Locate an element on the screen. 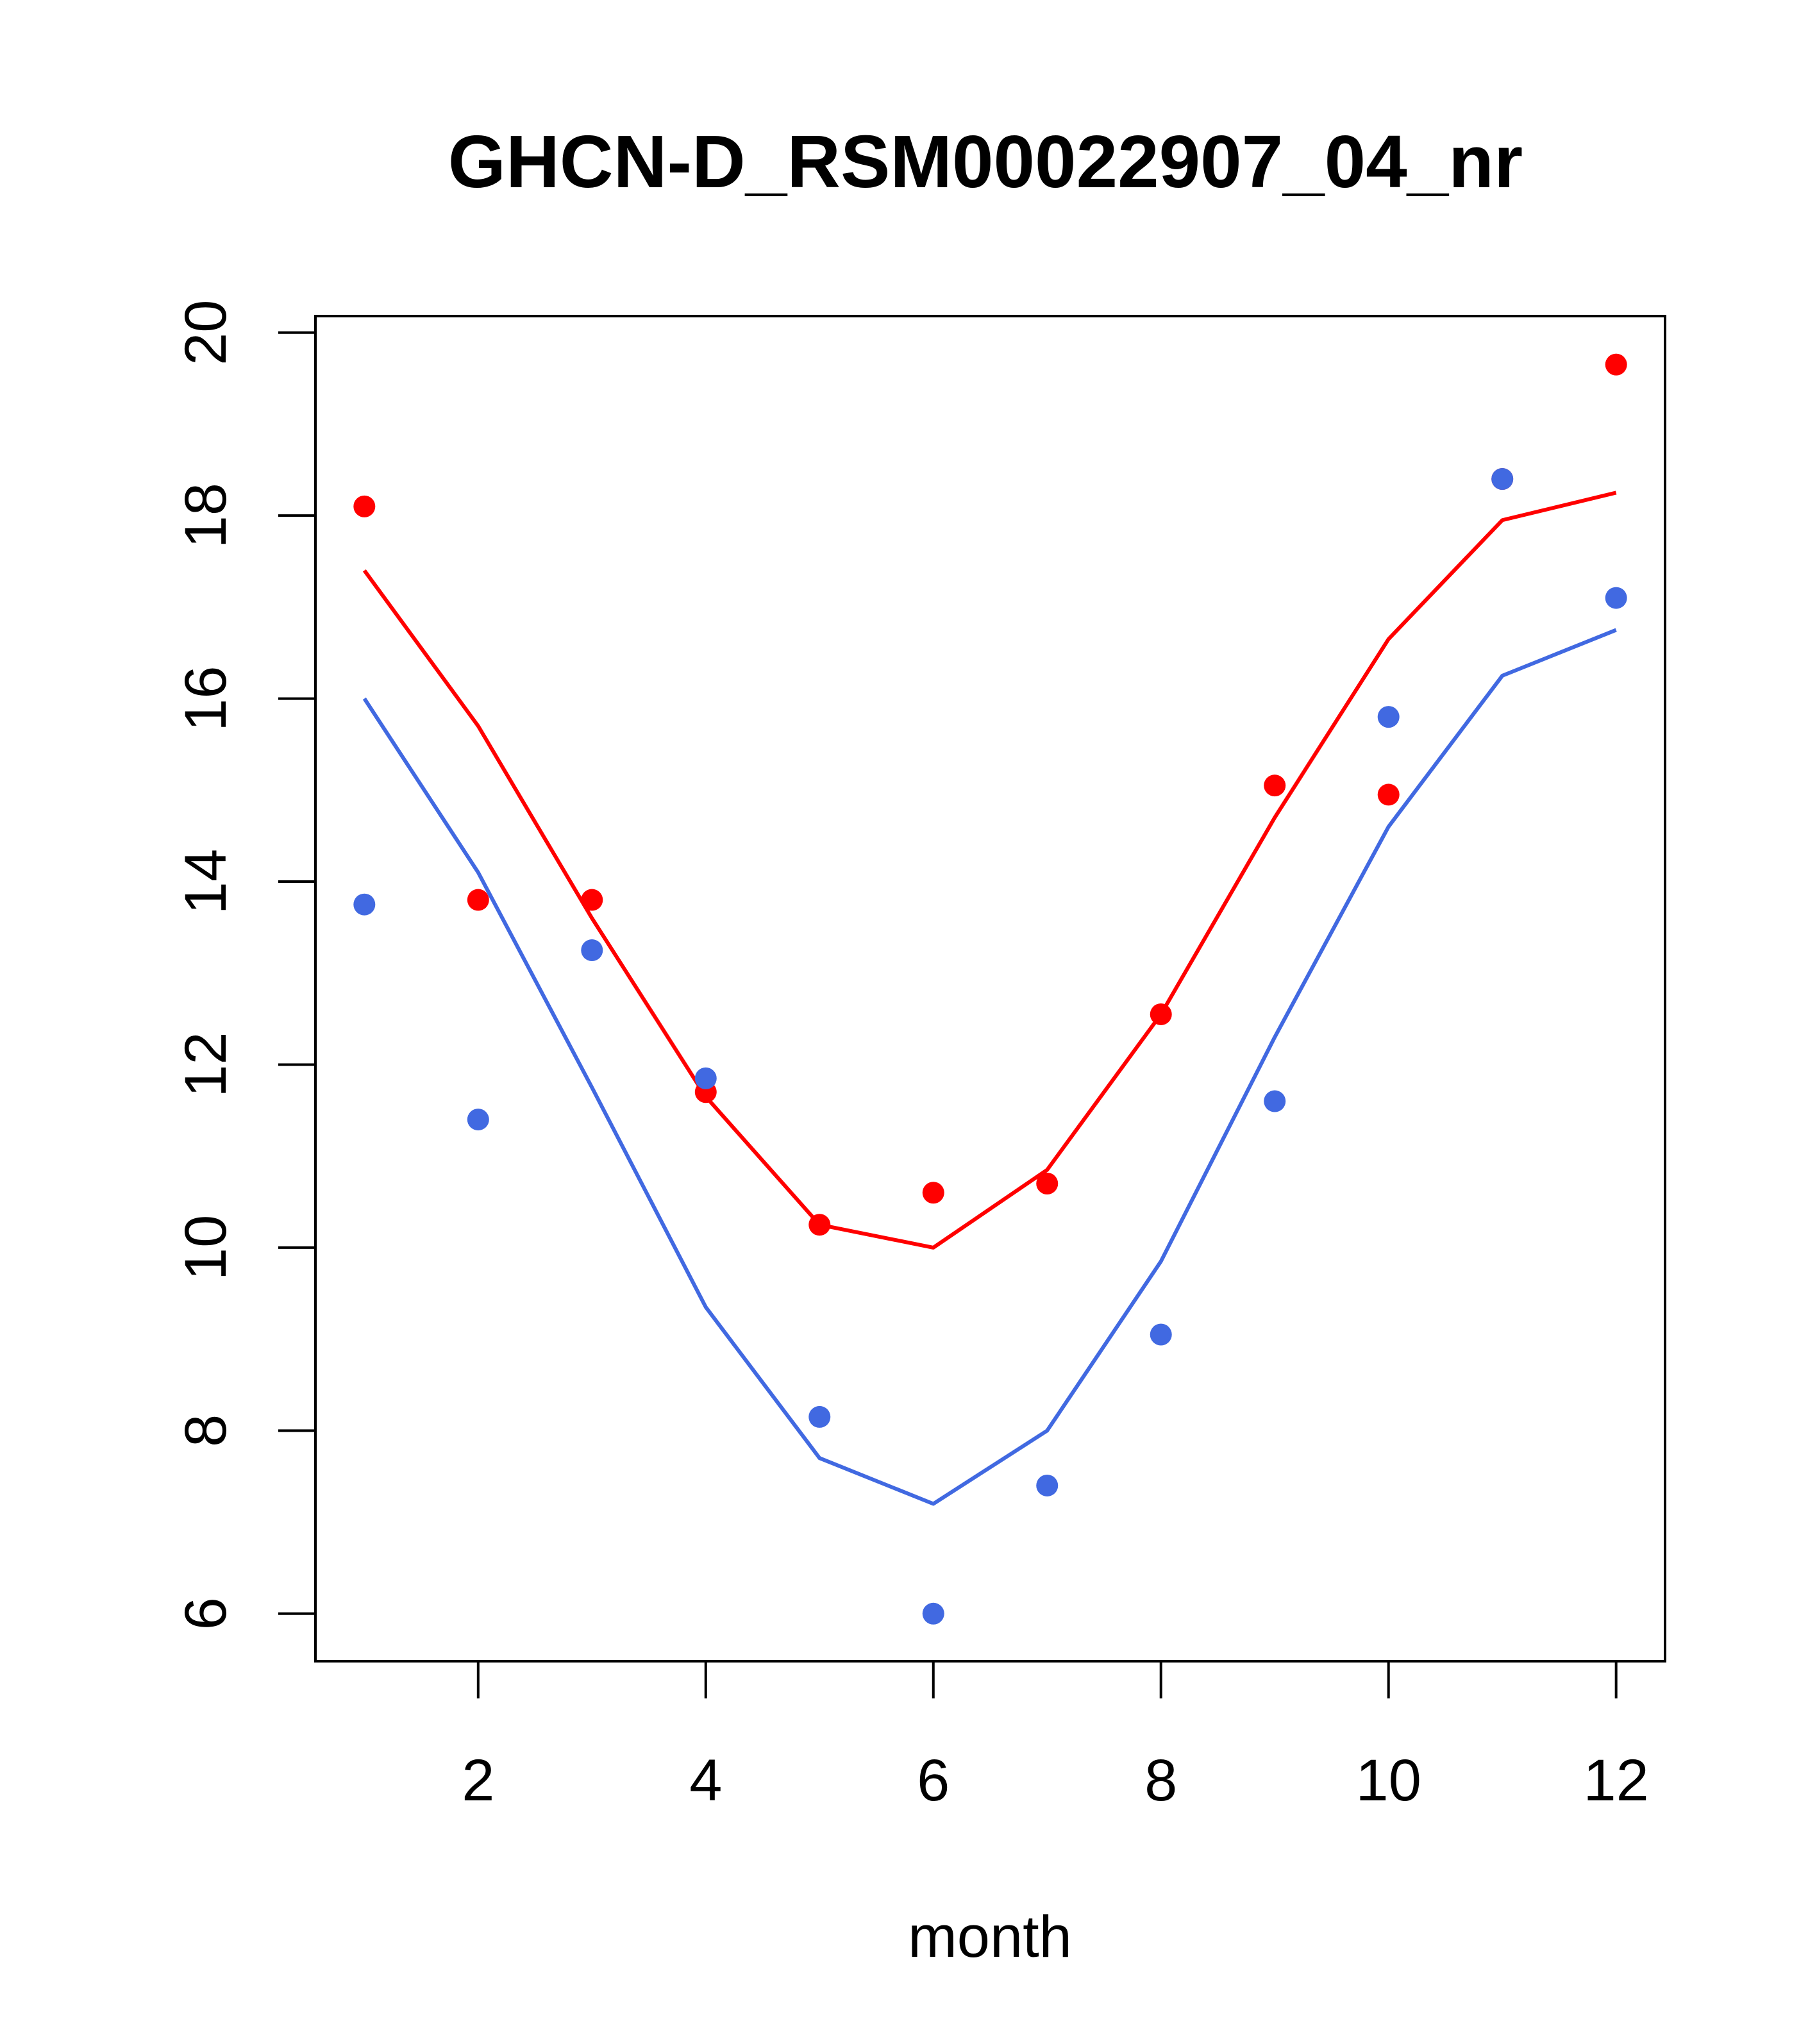  x-axis-label: month is located at coordinates (990, 1937).